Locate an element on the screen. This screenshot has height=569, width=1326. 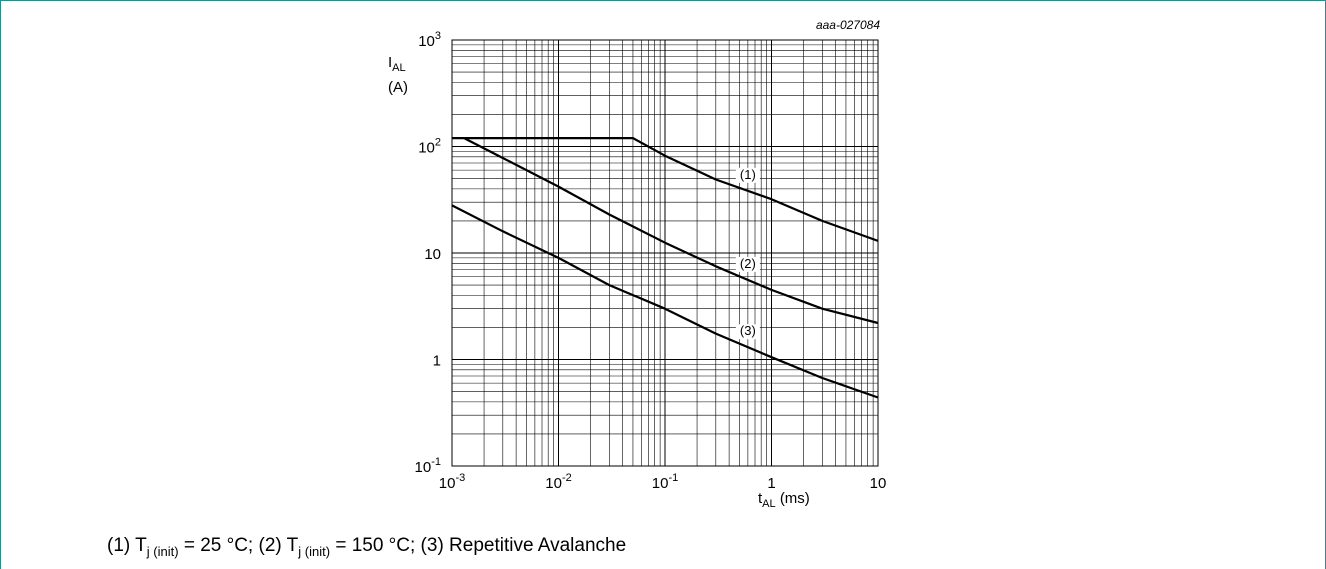
series-layer is located at coordinates (665, 268).